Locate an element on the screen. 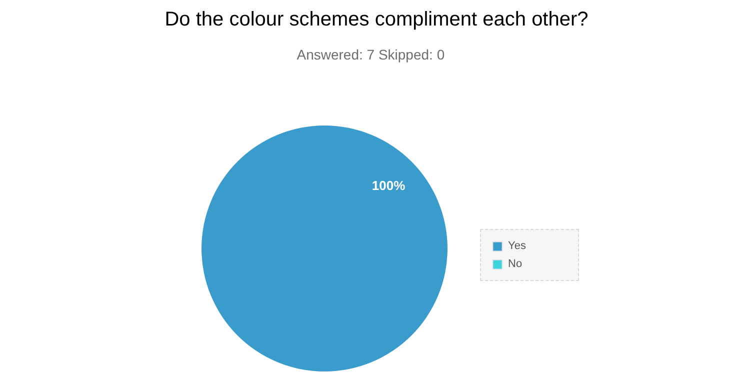 This screenshot has height=386, width=752. chart-subtitle: Answered: 7 Skipped: 0 is located at coordinates (370, 54).